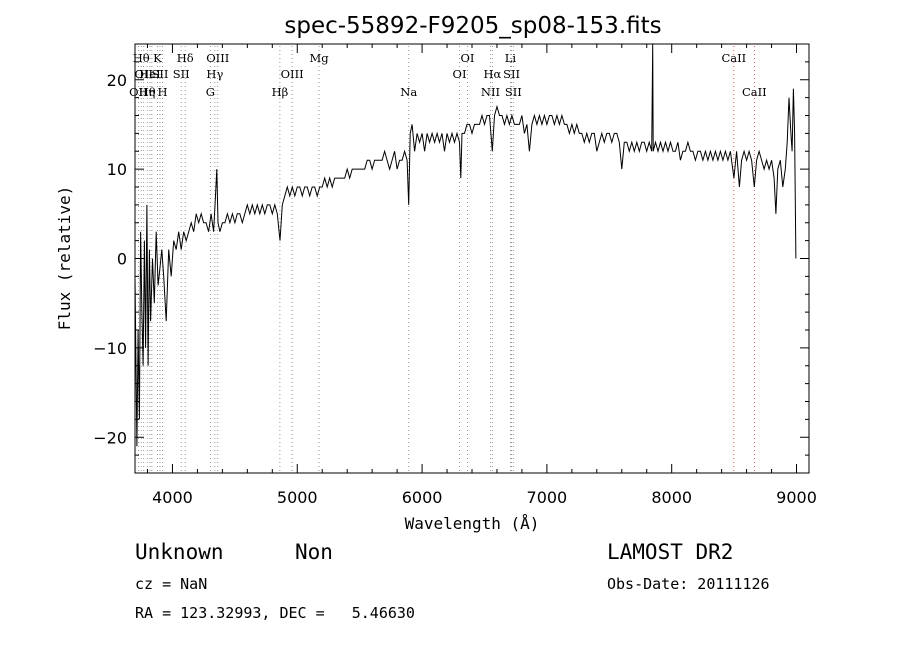  What do you see at coordinates (314, 552) in the screenshot?
I see `subclass-label: Non` at bounding box center [314, 552].